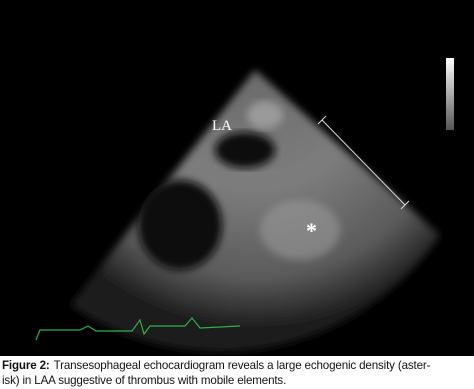 Image resolution: width=474 pixels, height=389 pixels. What do you see at coordinates (138, 329) in the screenshot?
I see `ecg-trace` at bounding box center [138, 329].